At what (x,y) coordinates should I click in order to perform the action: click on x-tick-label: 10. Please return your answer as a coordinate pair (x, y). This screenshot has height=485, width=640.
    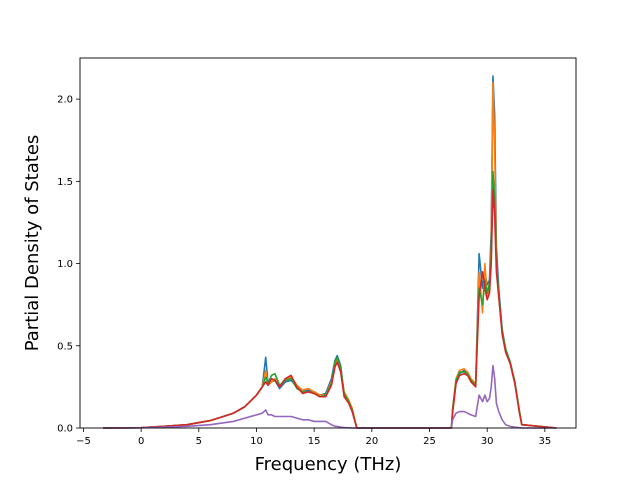
    Looking at the image, I should click on (256, 441).